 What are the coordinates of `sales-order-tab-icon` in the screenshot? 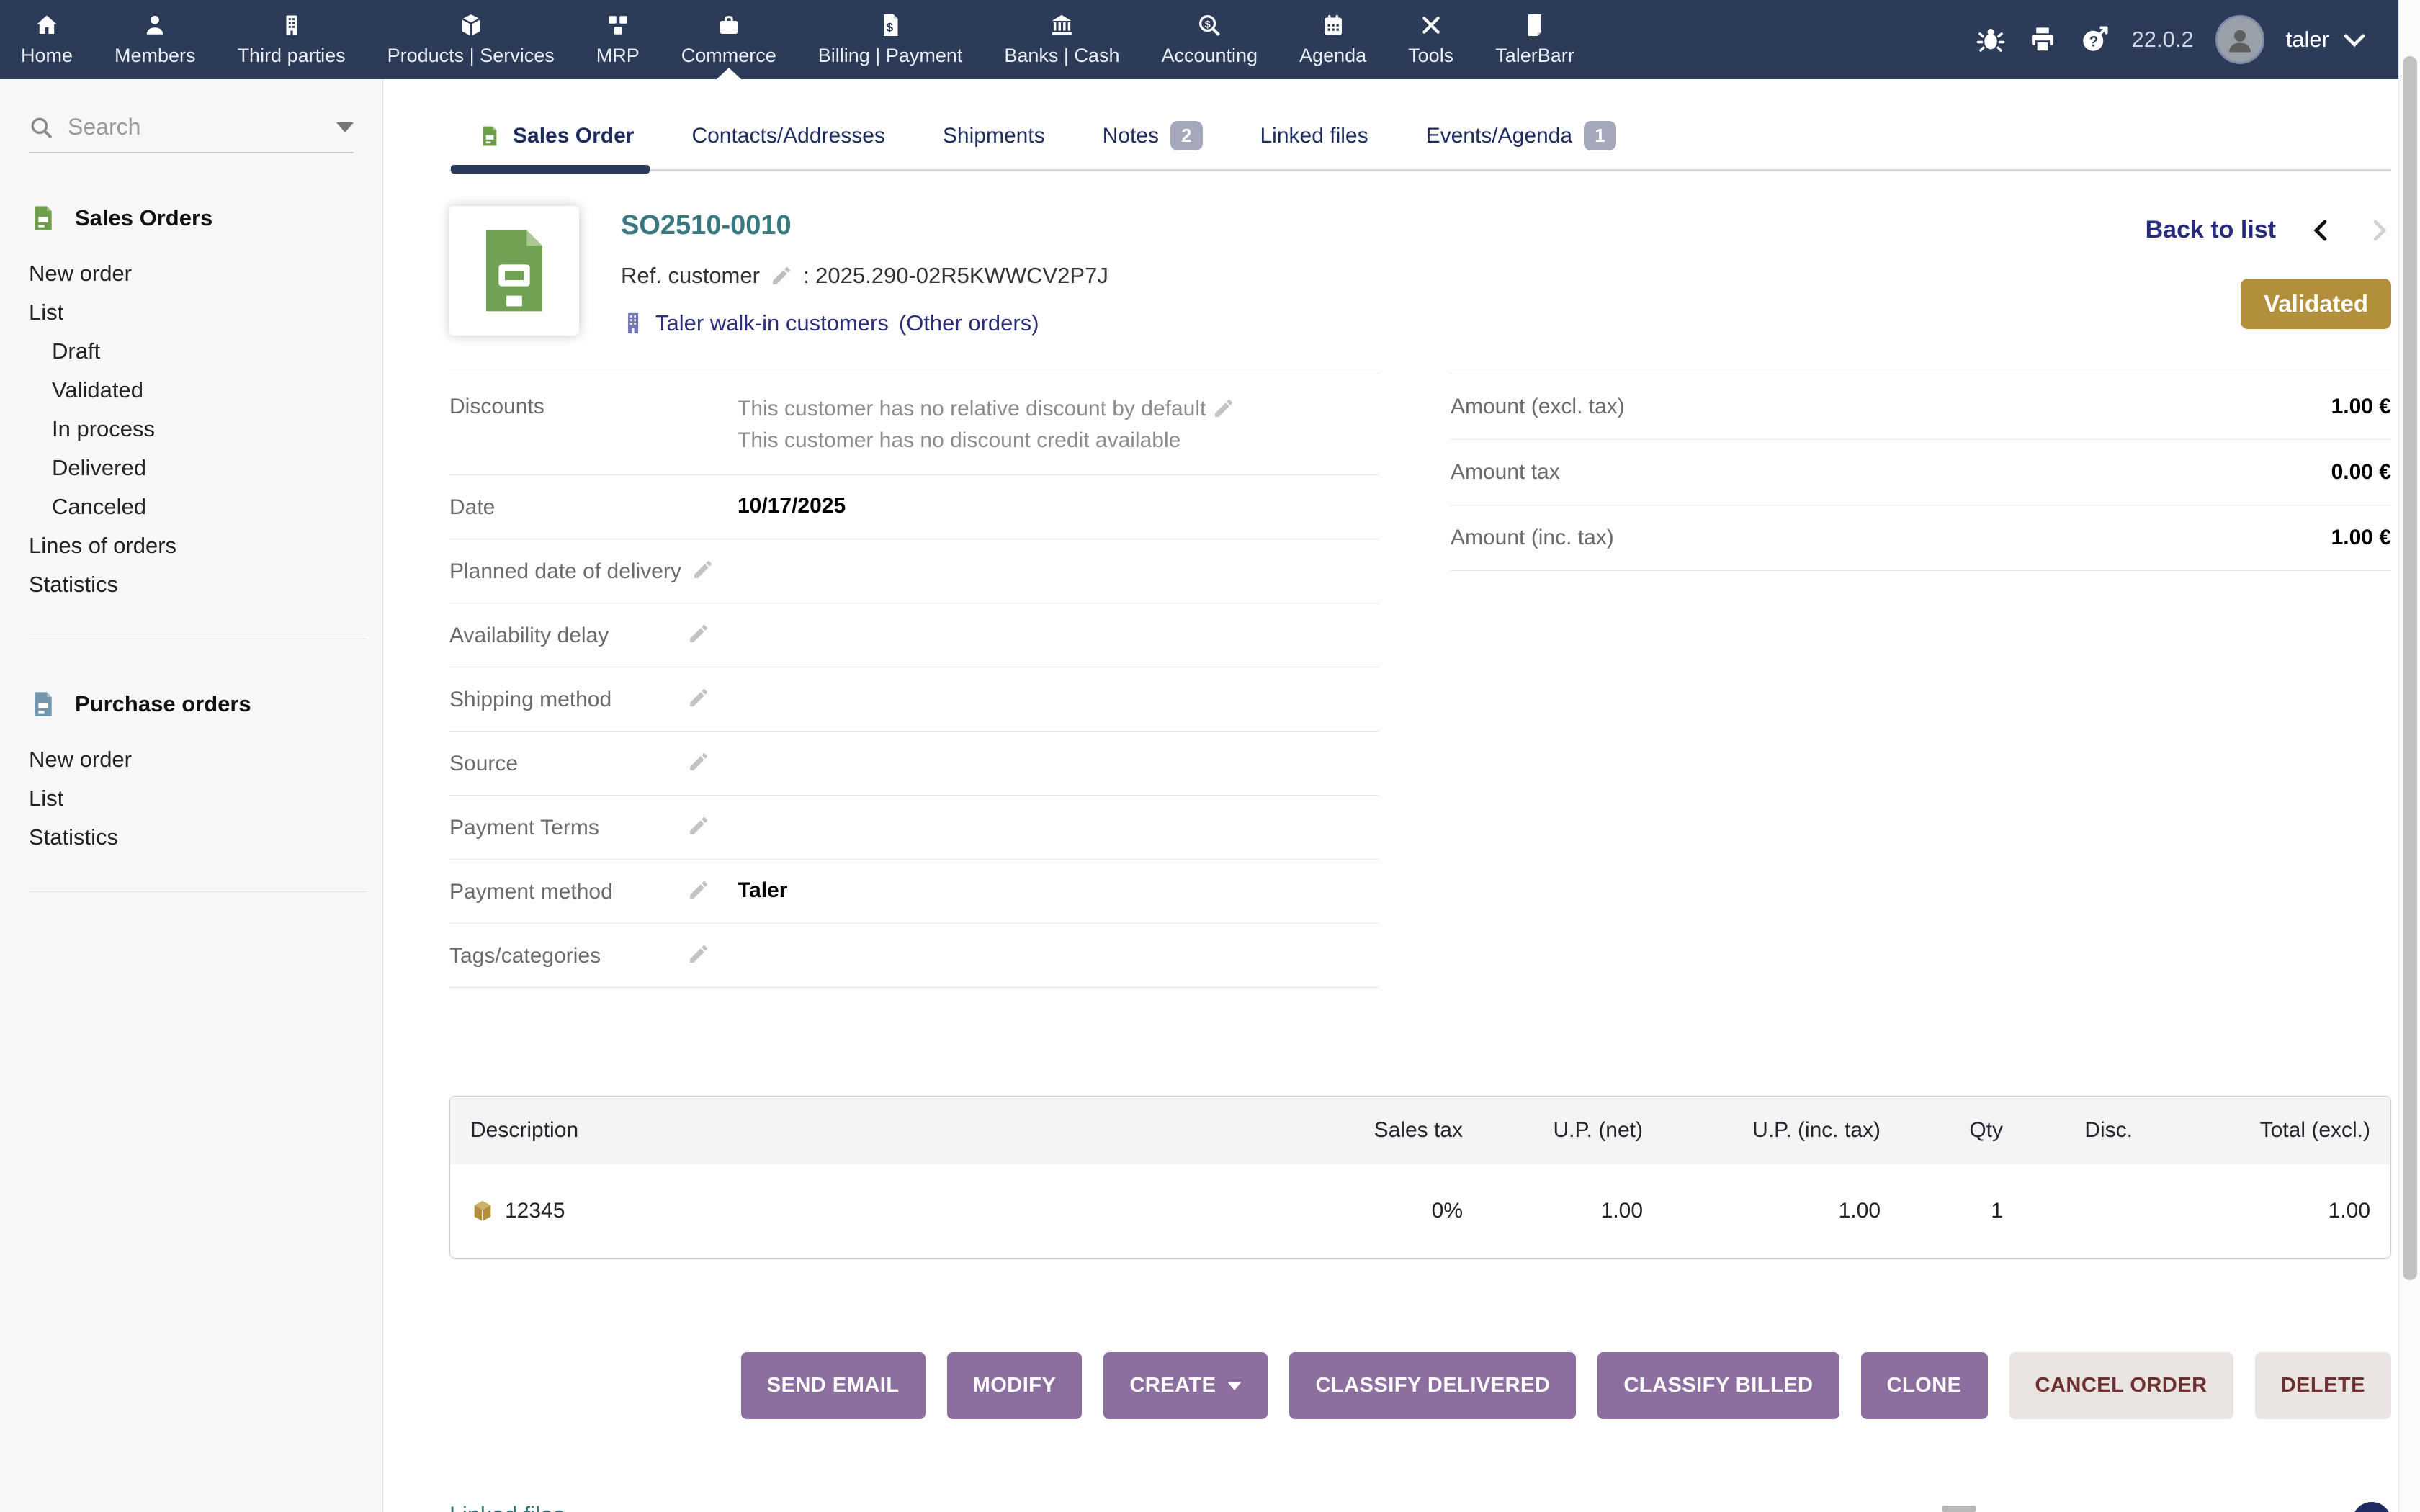 It's located at (490, 135).